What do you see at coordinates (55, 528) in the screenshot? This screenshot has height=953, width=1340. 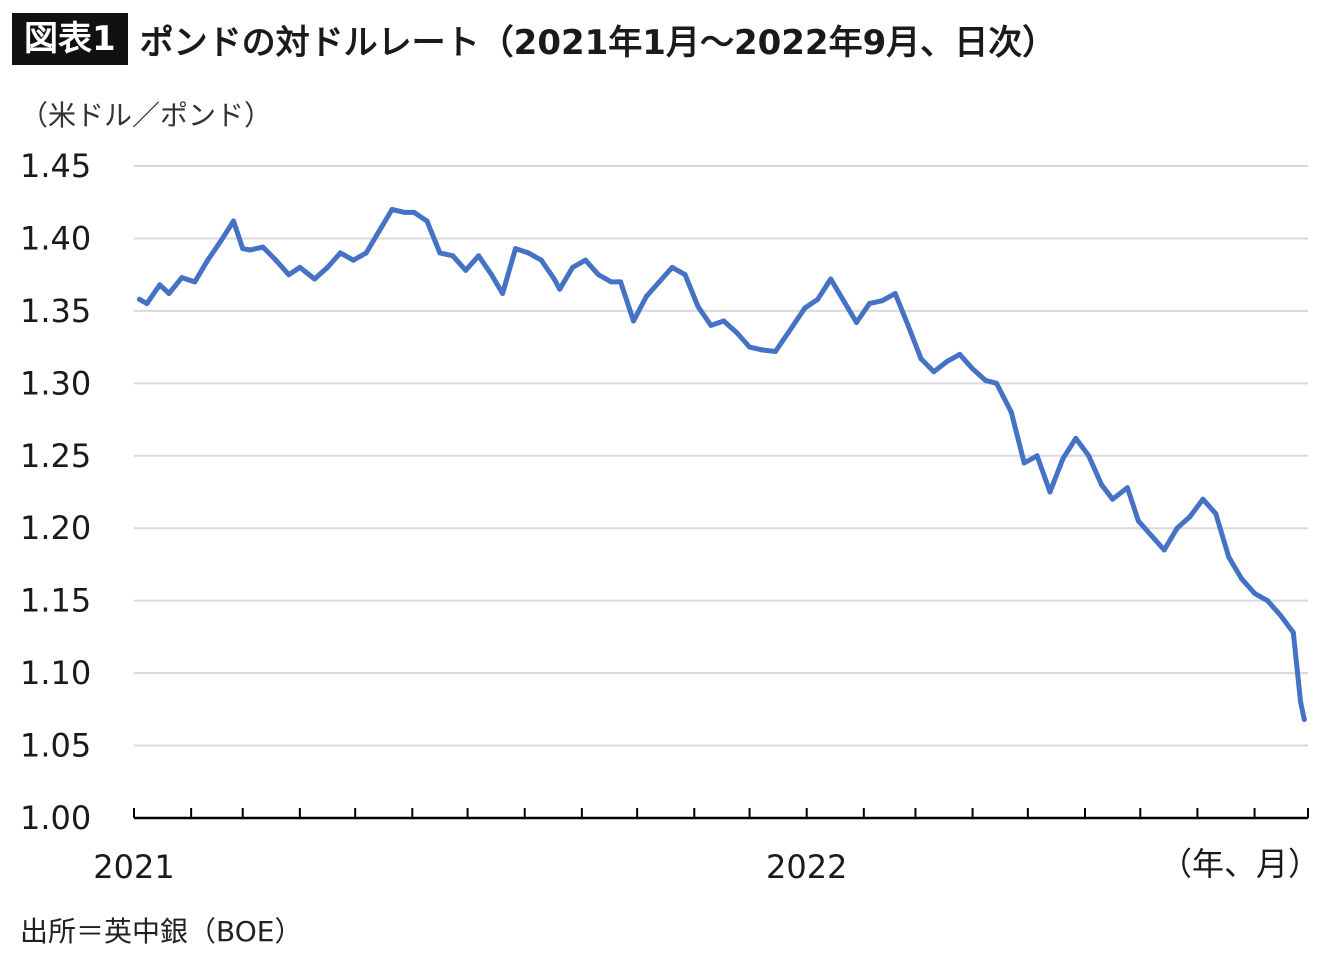 I see `y-tick-label: 1.20` at bounding box center [55, 528].